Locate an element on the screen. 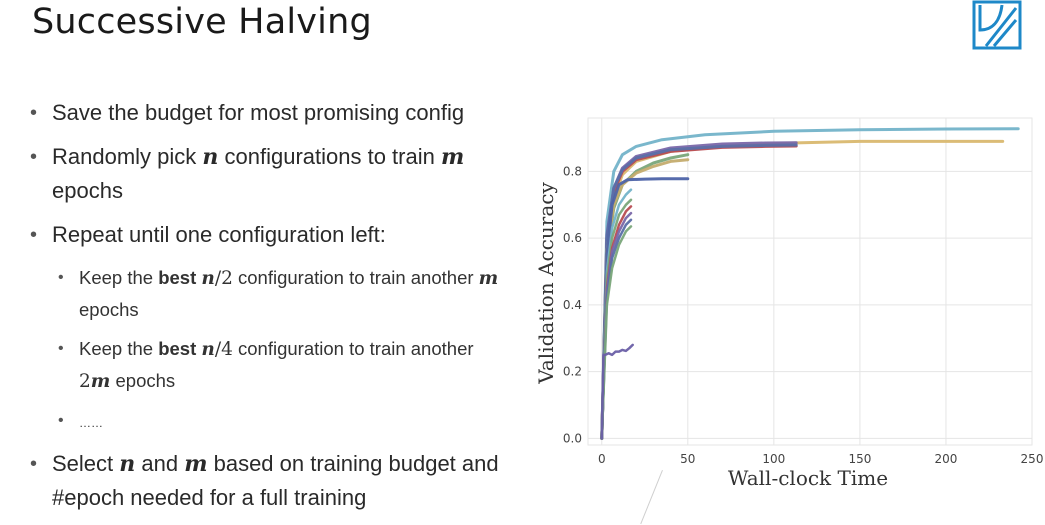 The height and width of the screenshot is (525, 1045). bullet-text-post: epochs is located at coordinates (87, 190).